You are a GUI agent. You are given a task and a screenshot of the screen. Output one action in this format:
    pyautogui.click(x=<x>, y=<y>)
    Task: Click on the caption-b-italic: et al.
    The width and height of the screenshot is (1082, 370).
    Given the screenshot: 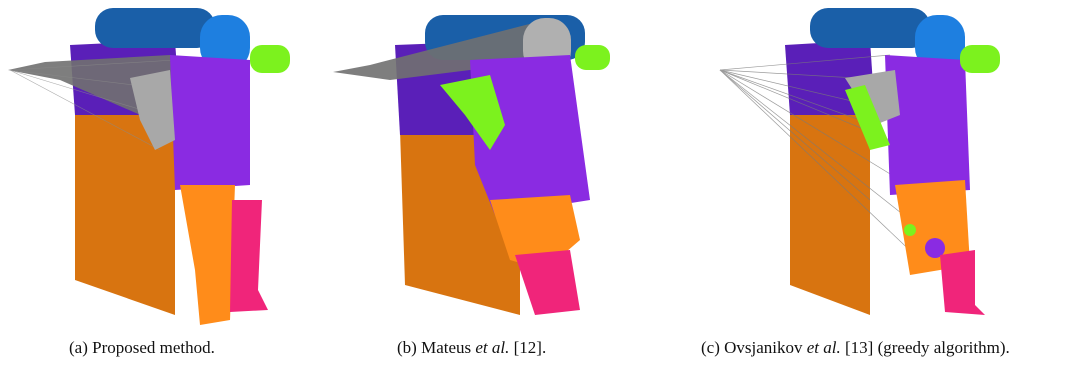 What is the action you would take?
    pyautogui.click(x=492, y=347)
    